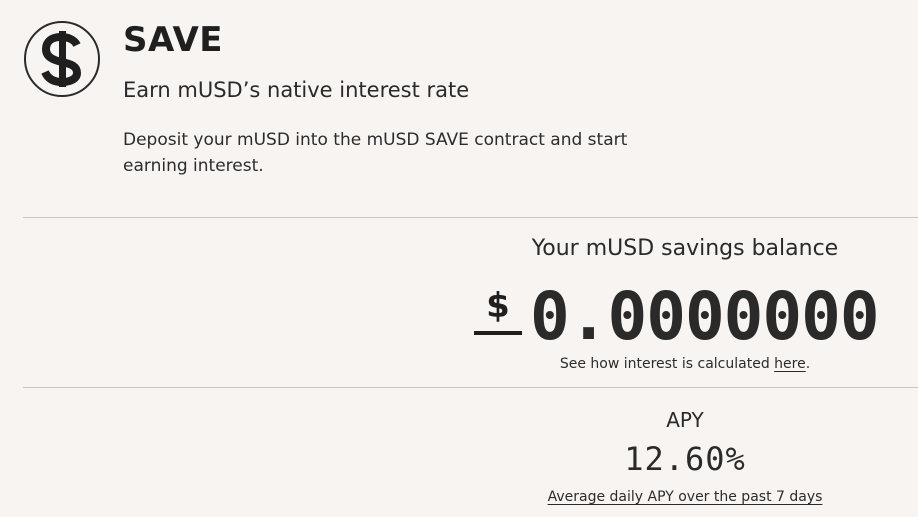 This screenshot has height=517, width=918. What do you see at coordinates (173, 40) in the screenshot?
I see `page-title: SAVE` at bounding box center [173, 40].